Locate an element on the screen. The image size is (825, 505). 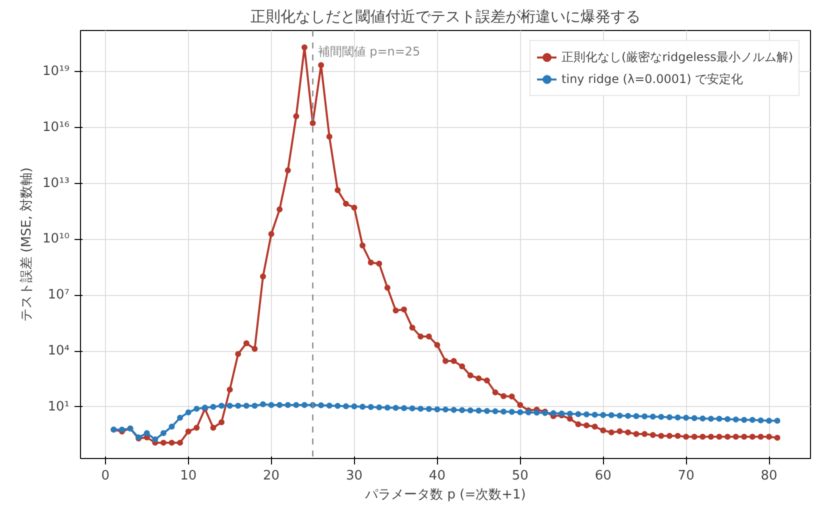
x-tick-label: 60 is located at coordinates (603, 476).